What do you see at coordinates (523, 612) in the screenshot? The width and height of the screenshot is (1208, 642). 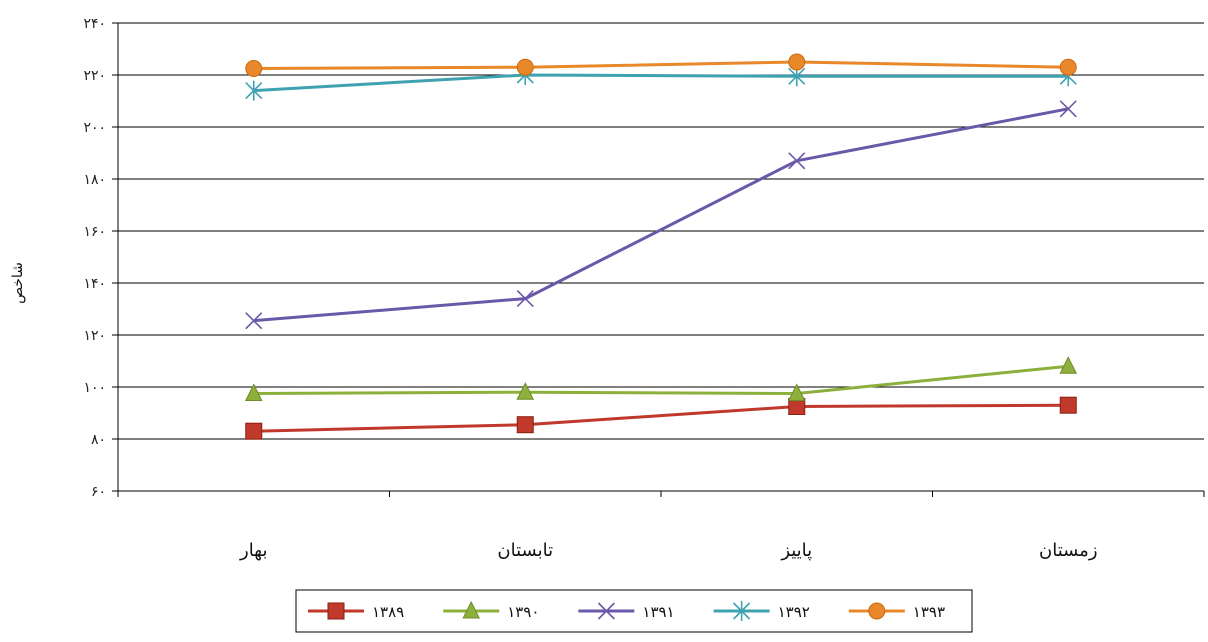 I see `legend-label: ۱۳۹۰` at bounding box center [523, 612].